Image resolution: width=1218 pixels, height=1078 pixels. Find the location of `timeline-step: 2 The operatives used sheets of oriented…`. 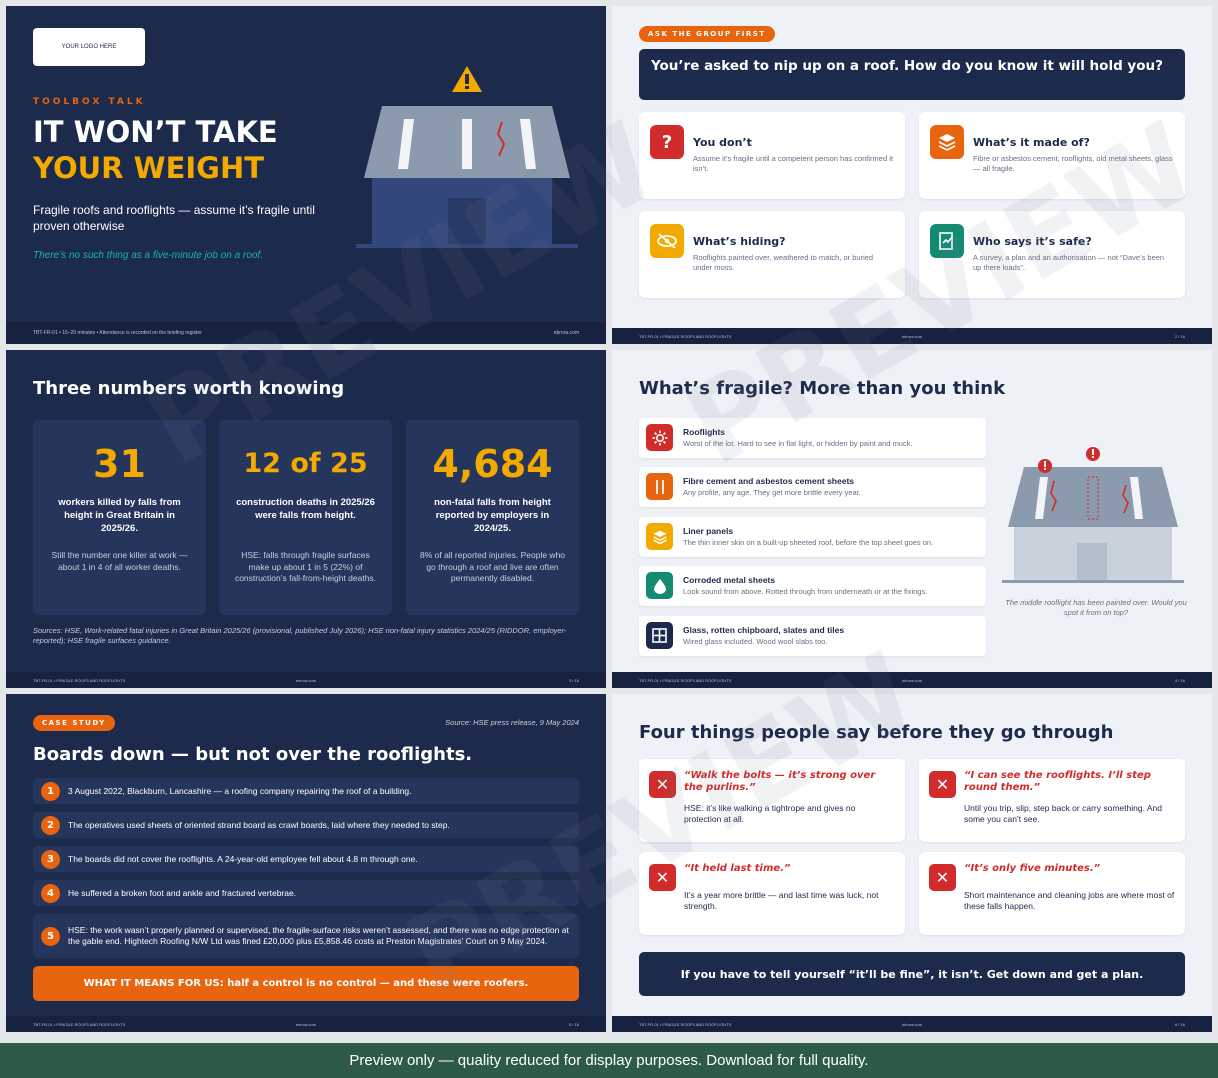

timeline-step: 2 The operatives used sheets of oriented… is located at coordinates (306, 825).